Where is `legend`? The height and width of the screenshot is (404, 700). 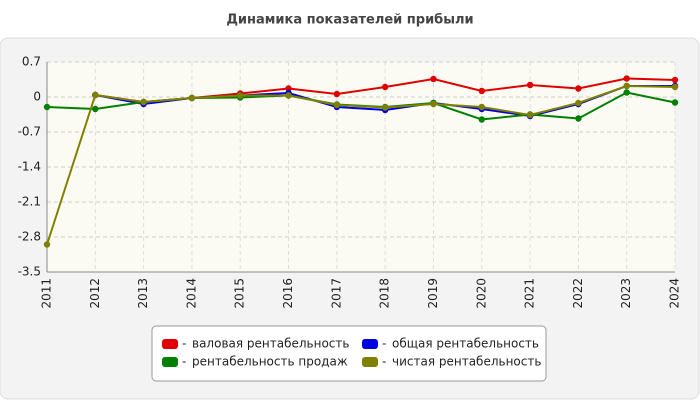
legend is located at coordinates (349, 353).